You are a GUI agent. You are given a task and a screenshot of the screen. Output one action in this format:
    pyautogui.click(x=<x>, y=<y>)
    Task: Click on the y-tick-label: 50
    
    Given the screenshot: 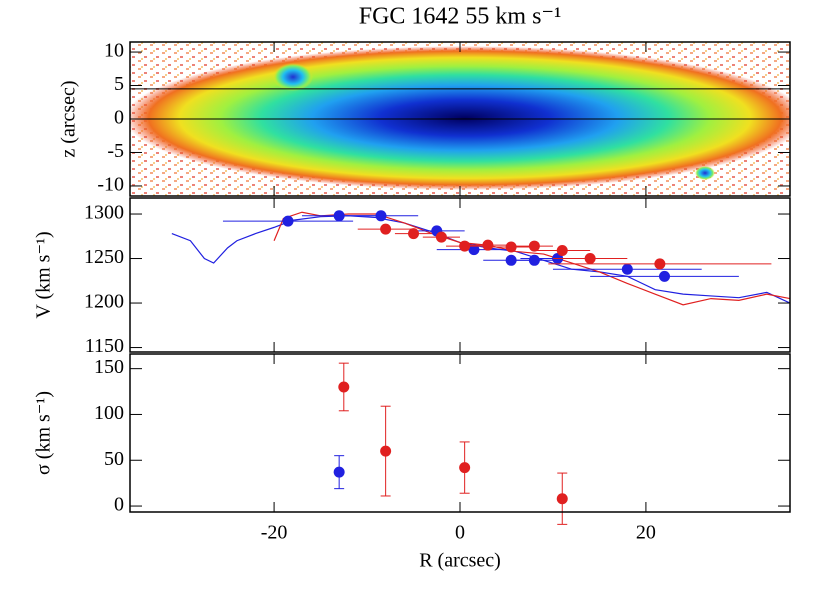 What is the action you would take?
    pyautogui.click(x=114, y=459)
    